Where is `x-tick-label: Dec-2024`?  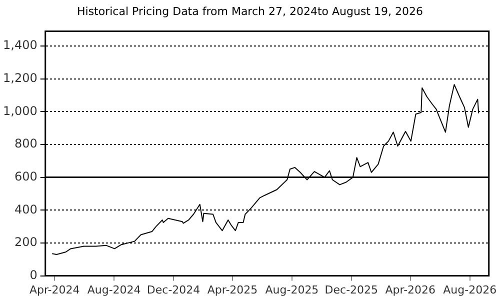
x-tick-label: Dec-2024 is located at coordinates (173, 289).